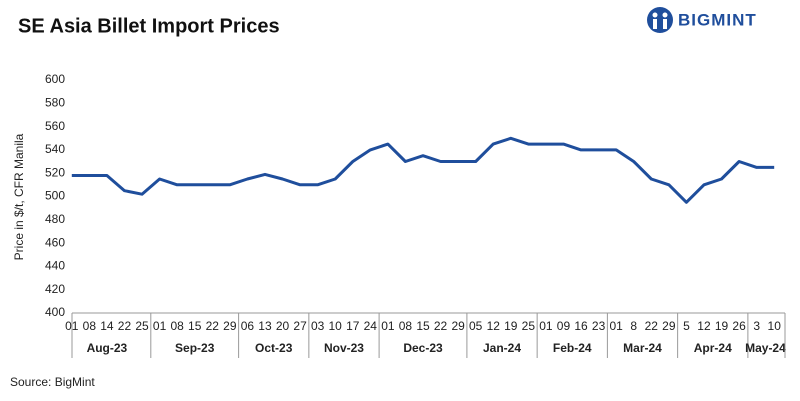  What do you see at coordinates (660, 20) in the screenshot?
I see `logo` at bounding box center [660, 20].